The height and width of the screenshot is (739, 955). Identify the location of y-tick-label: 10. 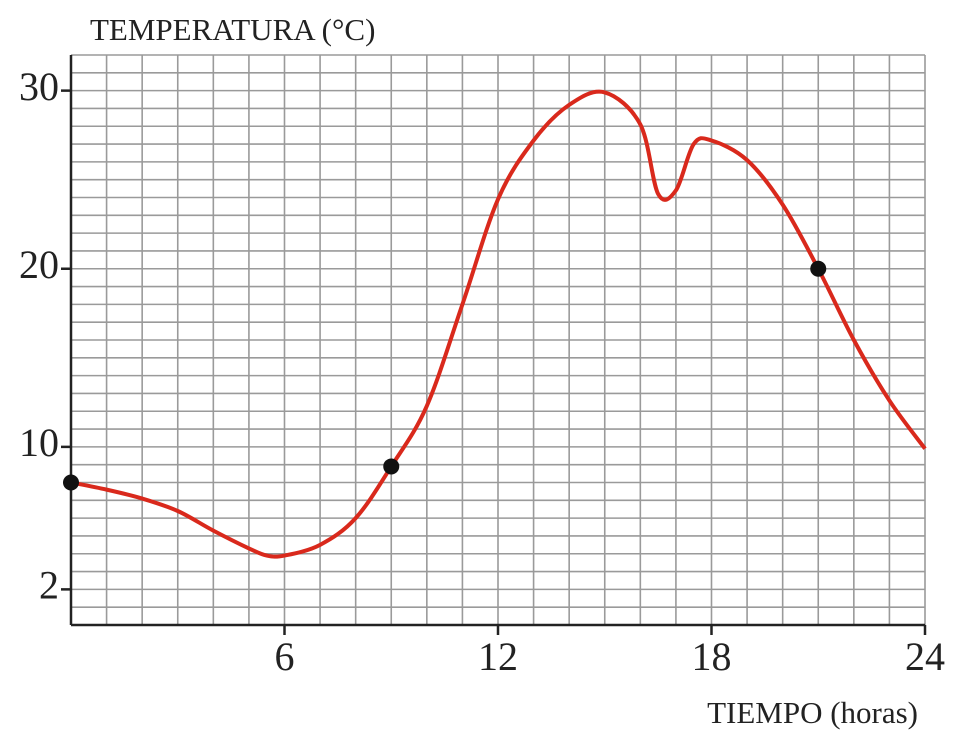
(39, 442).